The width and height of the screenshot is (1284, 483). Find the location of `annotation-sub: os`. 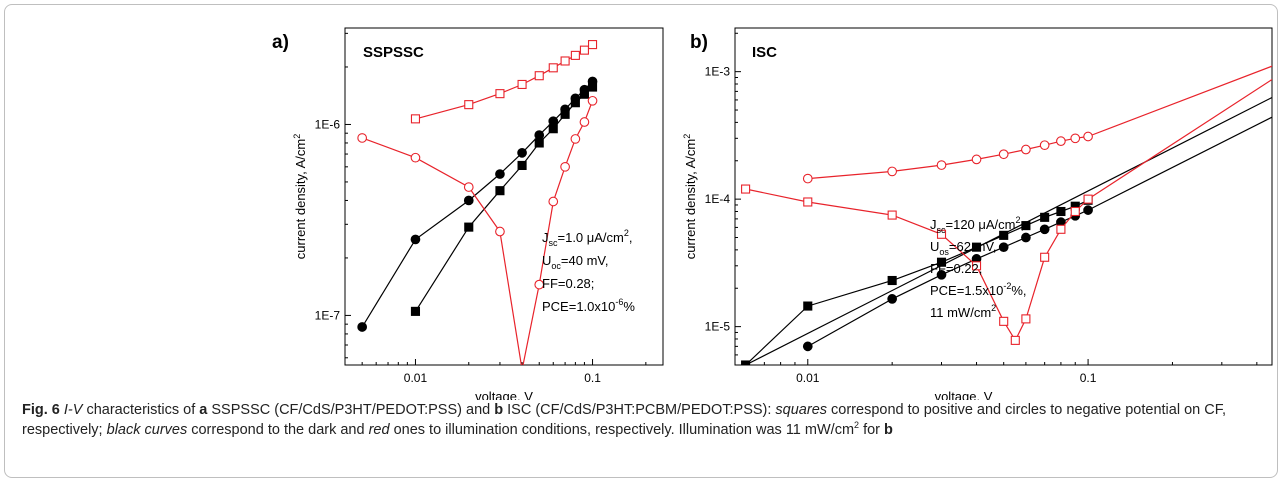

annotation-sub: os is located at coordinates (944, 252).